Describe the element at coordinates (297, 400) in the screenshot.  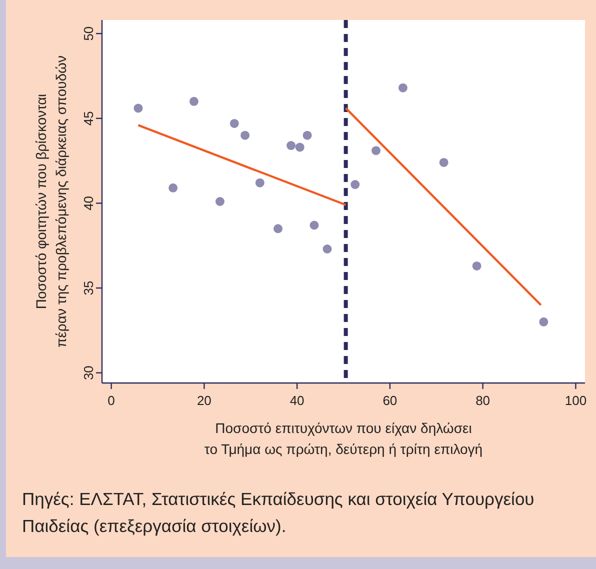
I see `x-tick-label: 40` at that location.